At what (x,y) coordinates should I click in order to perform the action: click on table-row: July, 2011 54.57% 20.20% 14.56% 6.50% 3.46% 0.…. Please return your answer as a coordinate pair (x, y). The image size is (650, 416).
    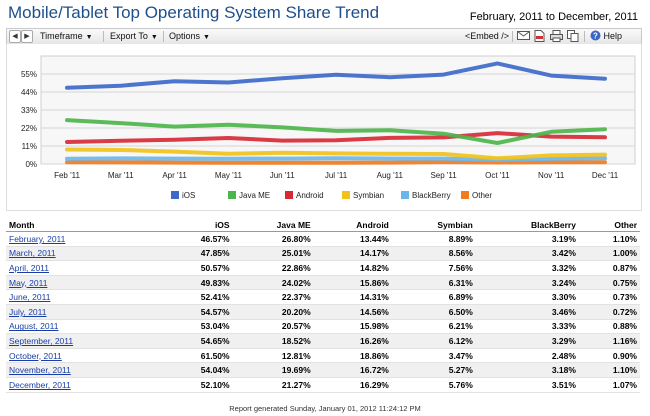
    Looking at the image, I should click on (323, 312).